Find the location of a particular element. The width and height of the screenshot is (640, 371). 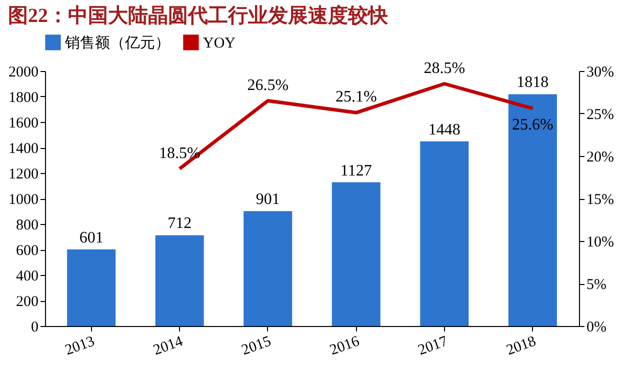

y-tick-label: 200 is located at coordinates (27, 302).